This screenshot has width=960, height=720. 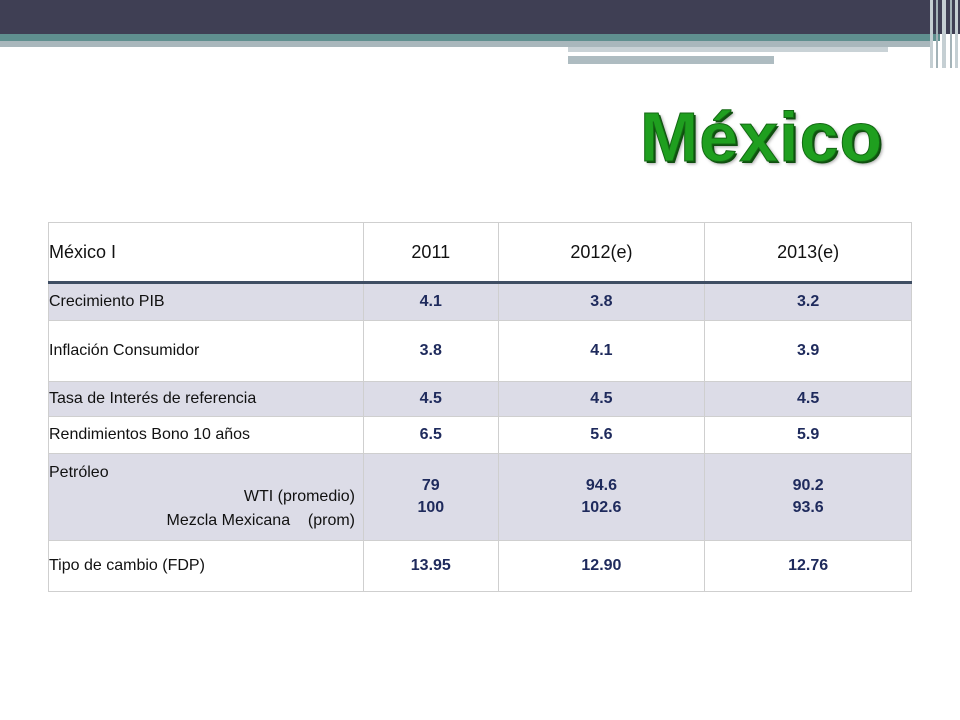 What do you see at coordinates (761, 137) in the screenshot?
I see `slide-title: México` at bounding box center [761, 137].